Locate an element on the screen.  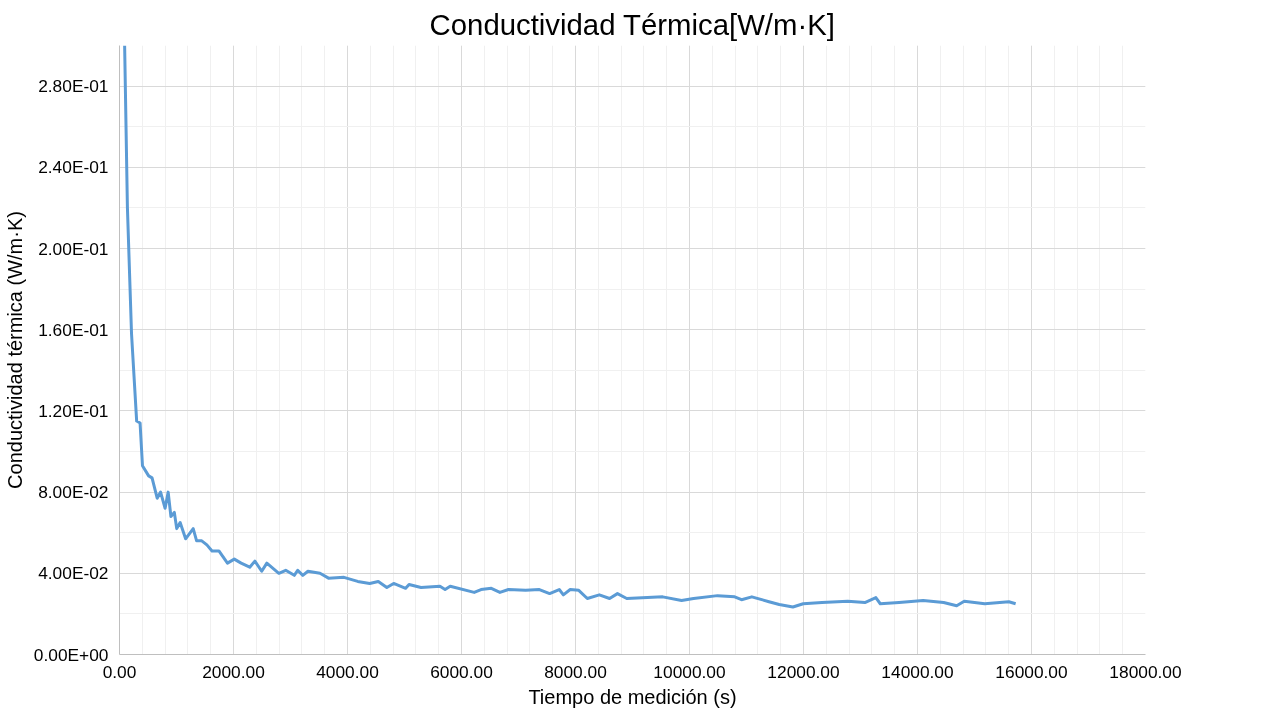
y-axis-title: Conductividad térmica (W/m·K) is located at coordinates (14, 350).